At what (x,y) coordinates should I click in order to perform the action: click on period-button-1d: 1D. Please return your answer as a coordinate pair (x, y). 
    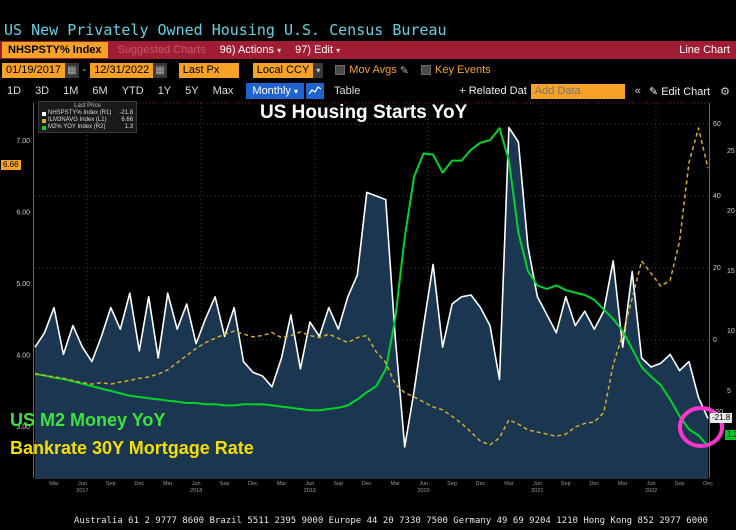
    Looking at the image, I should click on (14, 91).